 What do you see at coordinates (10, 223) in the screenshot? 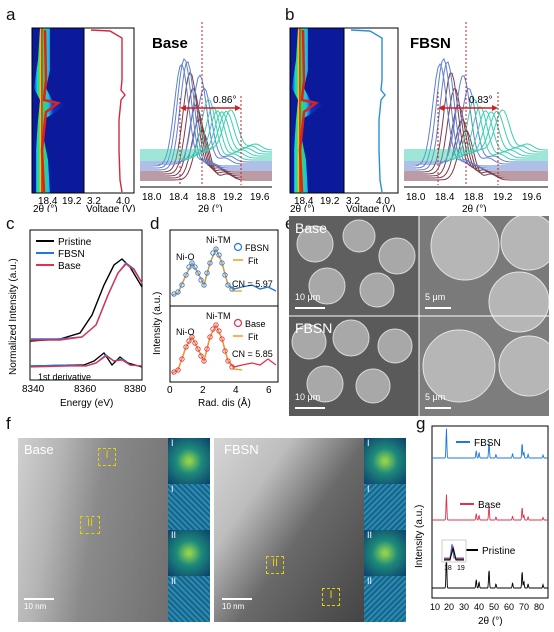
I see `panel-label-c: c` at bounding box center [10, 223].